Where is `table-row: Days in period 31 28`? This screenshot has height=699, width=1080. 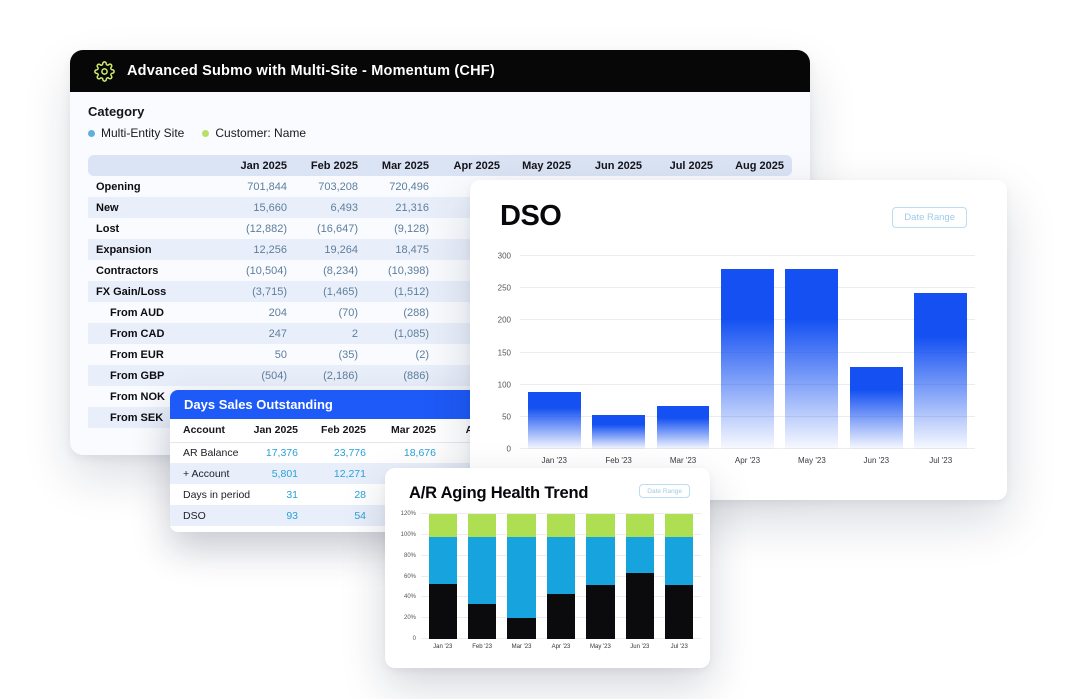 table-row: Days in period 31 28 is located at coordinates (324, 494).